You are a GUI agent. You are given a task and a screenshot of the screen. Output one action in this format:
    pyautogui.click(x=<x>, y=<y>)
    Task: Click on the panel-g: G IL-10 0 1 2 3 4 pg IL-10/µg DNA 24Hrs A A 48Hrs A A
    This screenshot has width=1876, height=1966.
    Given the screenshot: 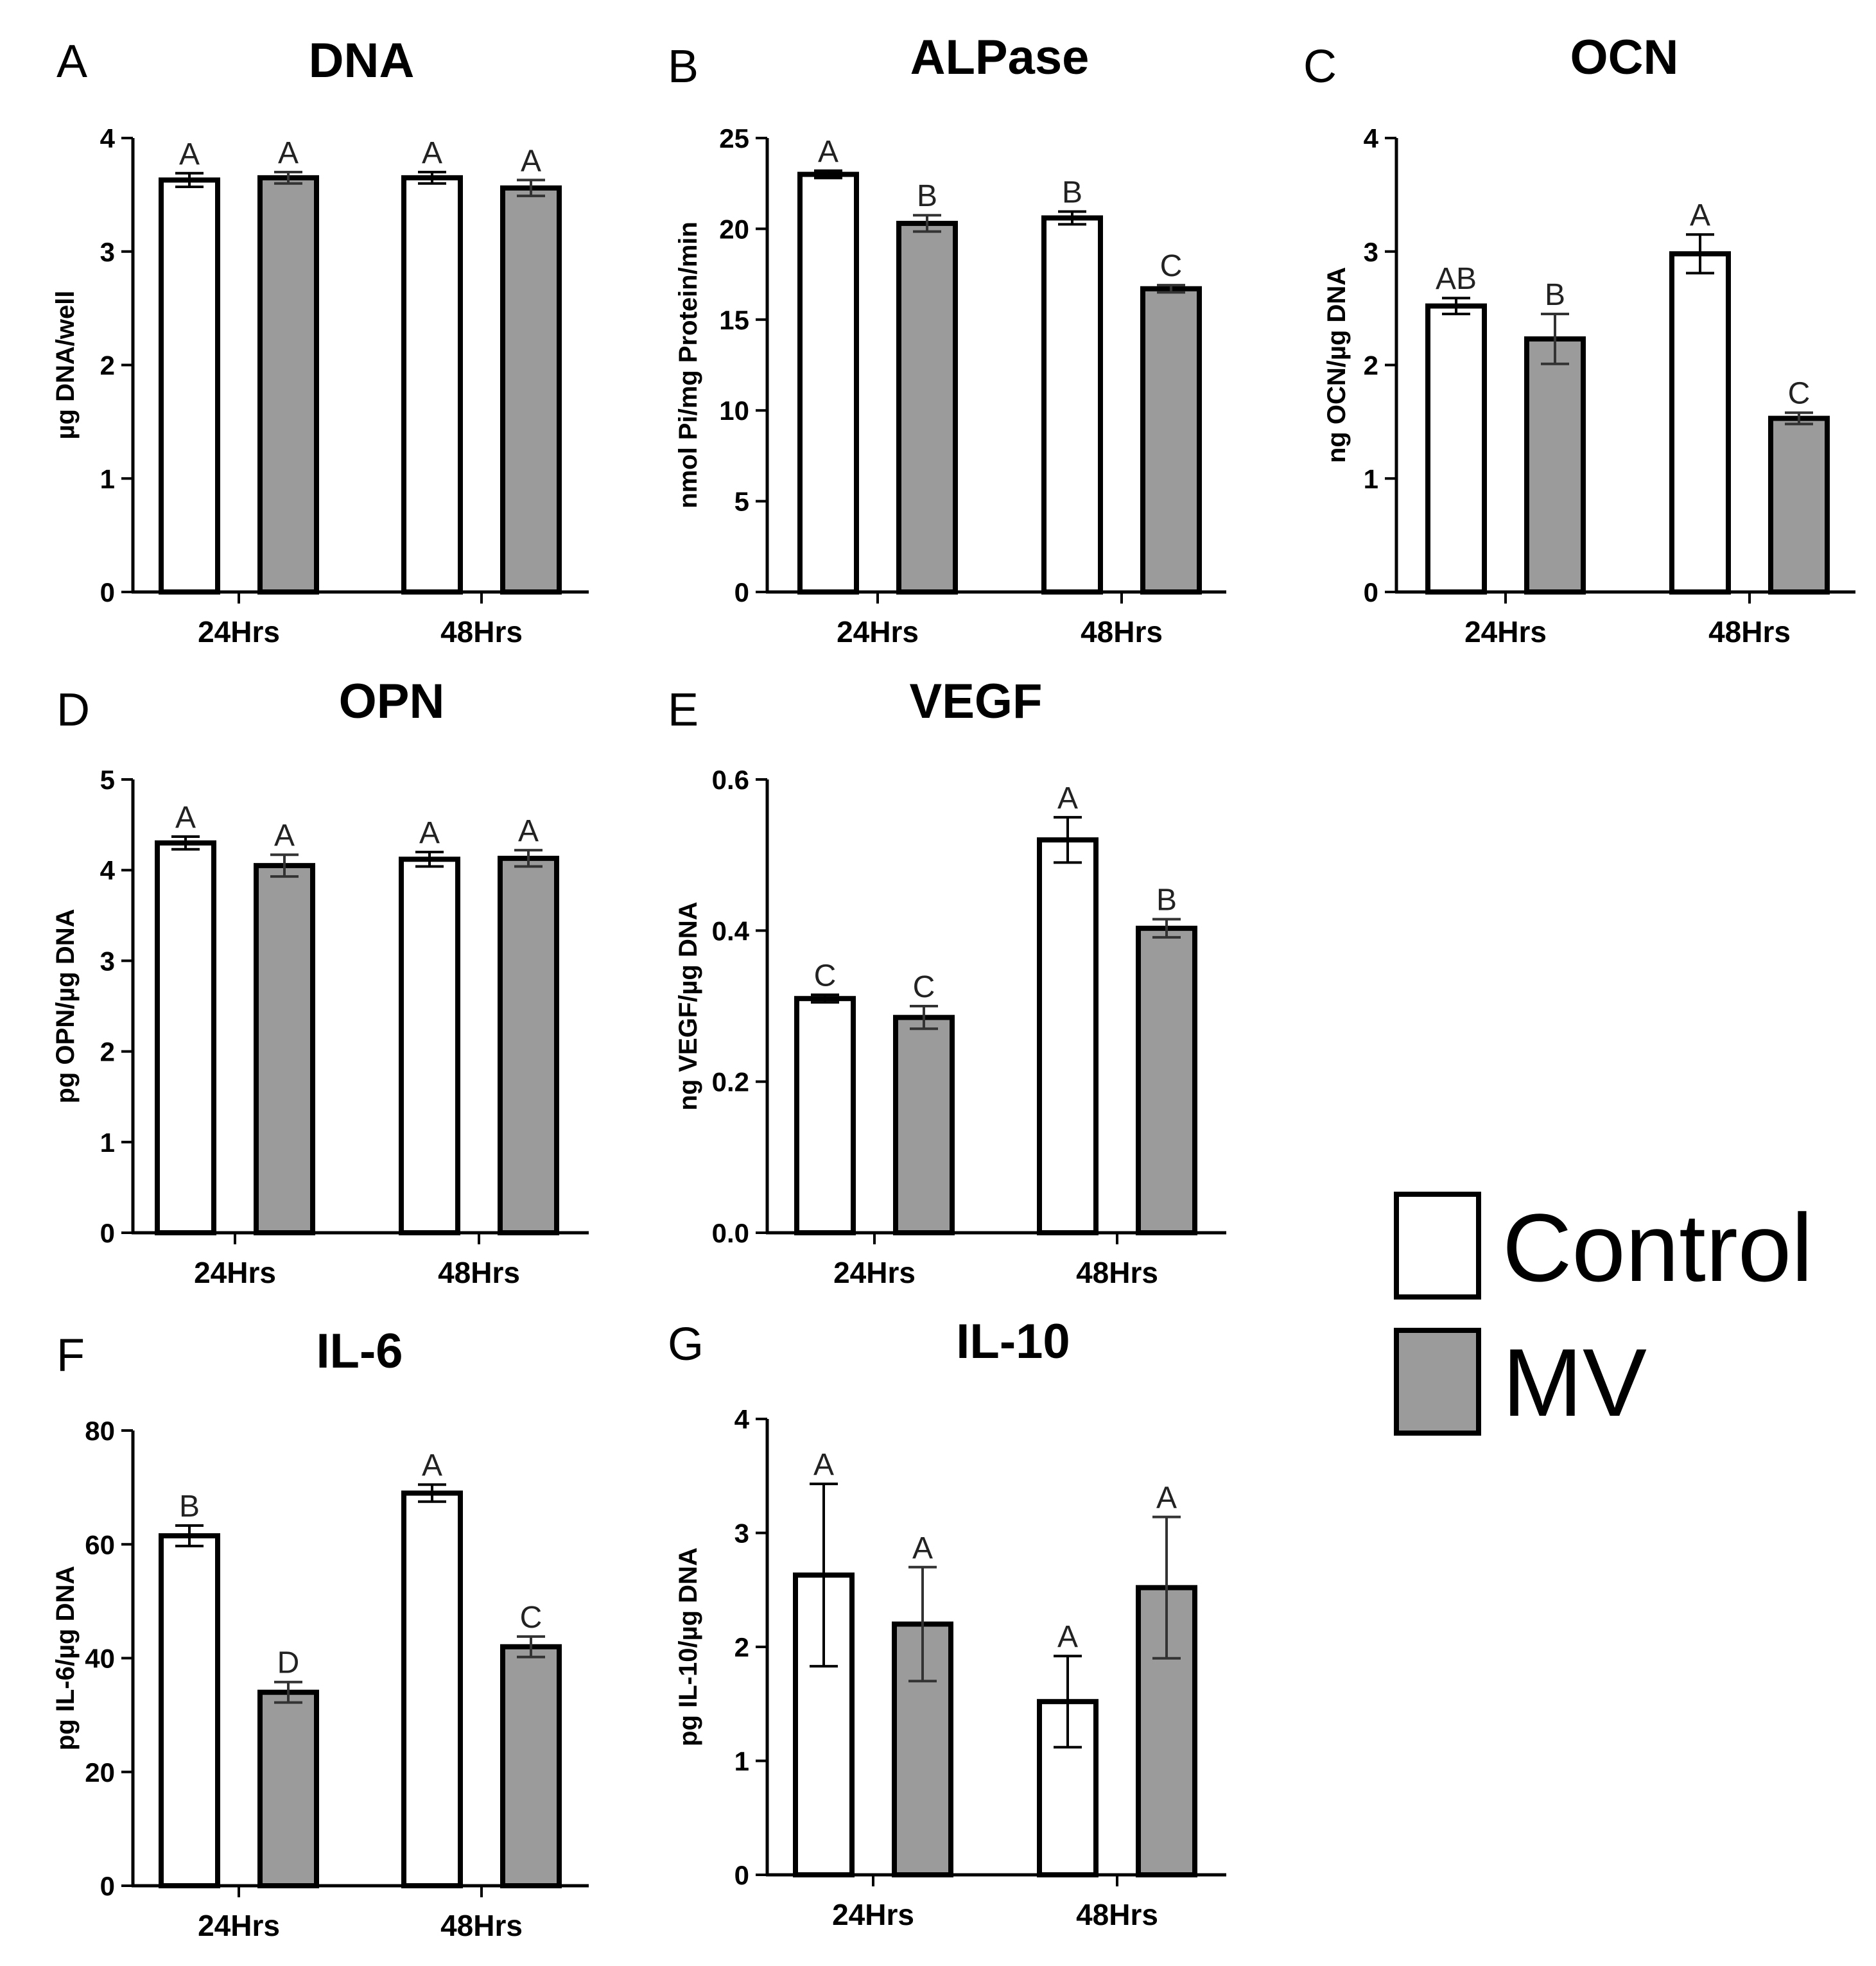 What is the action you would take?
    pyautogui.click(x=947, y=1622)
    